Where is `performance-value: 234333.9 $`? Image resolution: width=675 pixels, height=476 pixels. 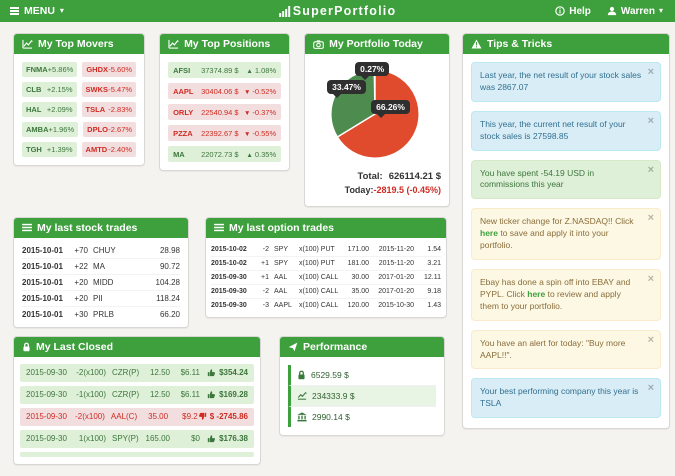
performance-value: 234333.9 $ is located at coordinates (333, 395).